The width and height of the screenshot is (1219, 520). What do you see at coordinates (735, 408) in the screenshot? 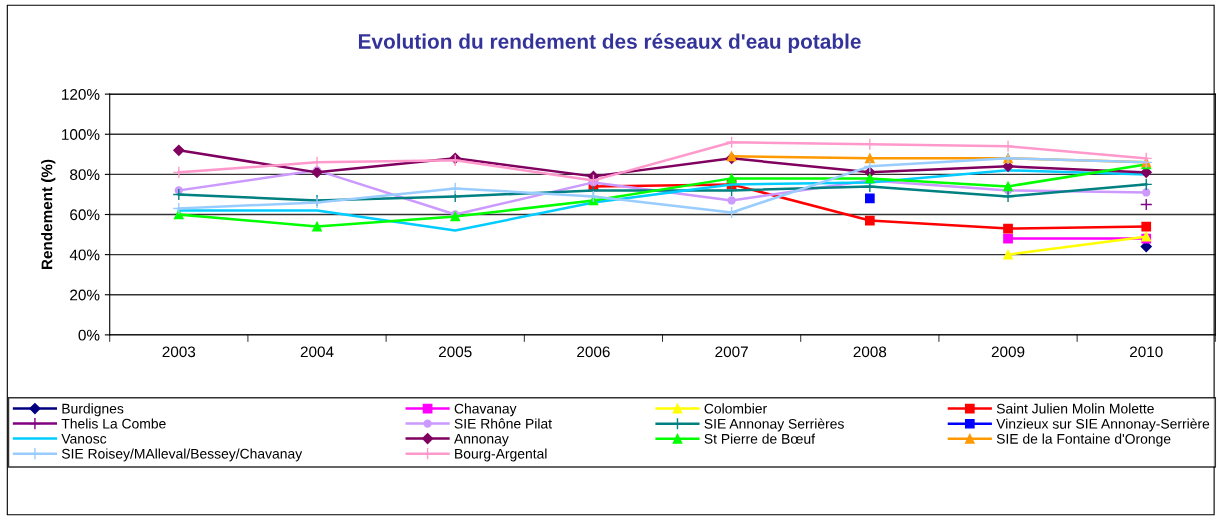
I see `legend-label: Colombier` at bounding box center [735, 408].